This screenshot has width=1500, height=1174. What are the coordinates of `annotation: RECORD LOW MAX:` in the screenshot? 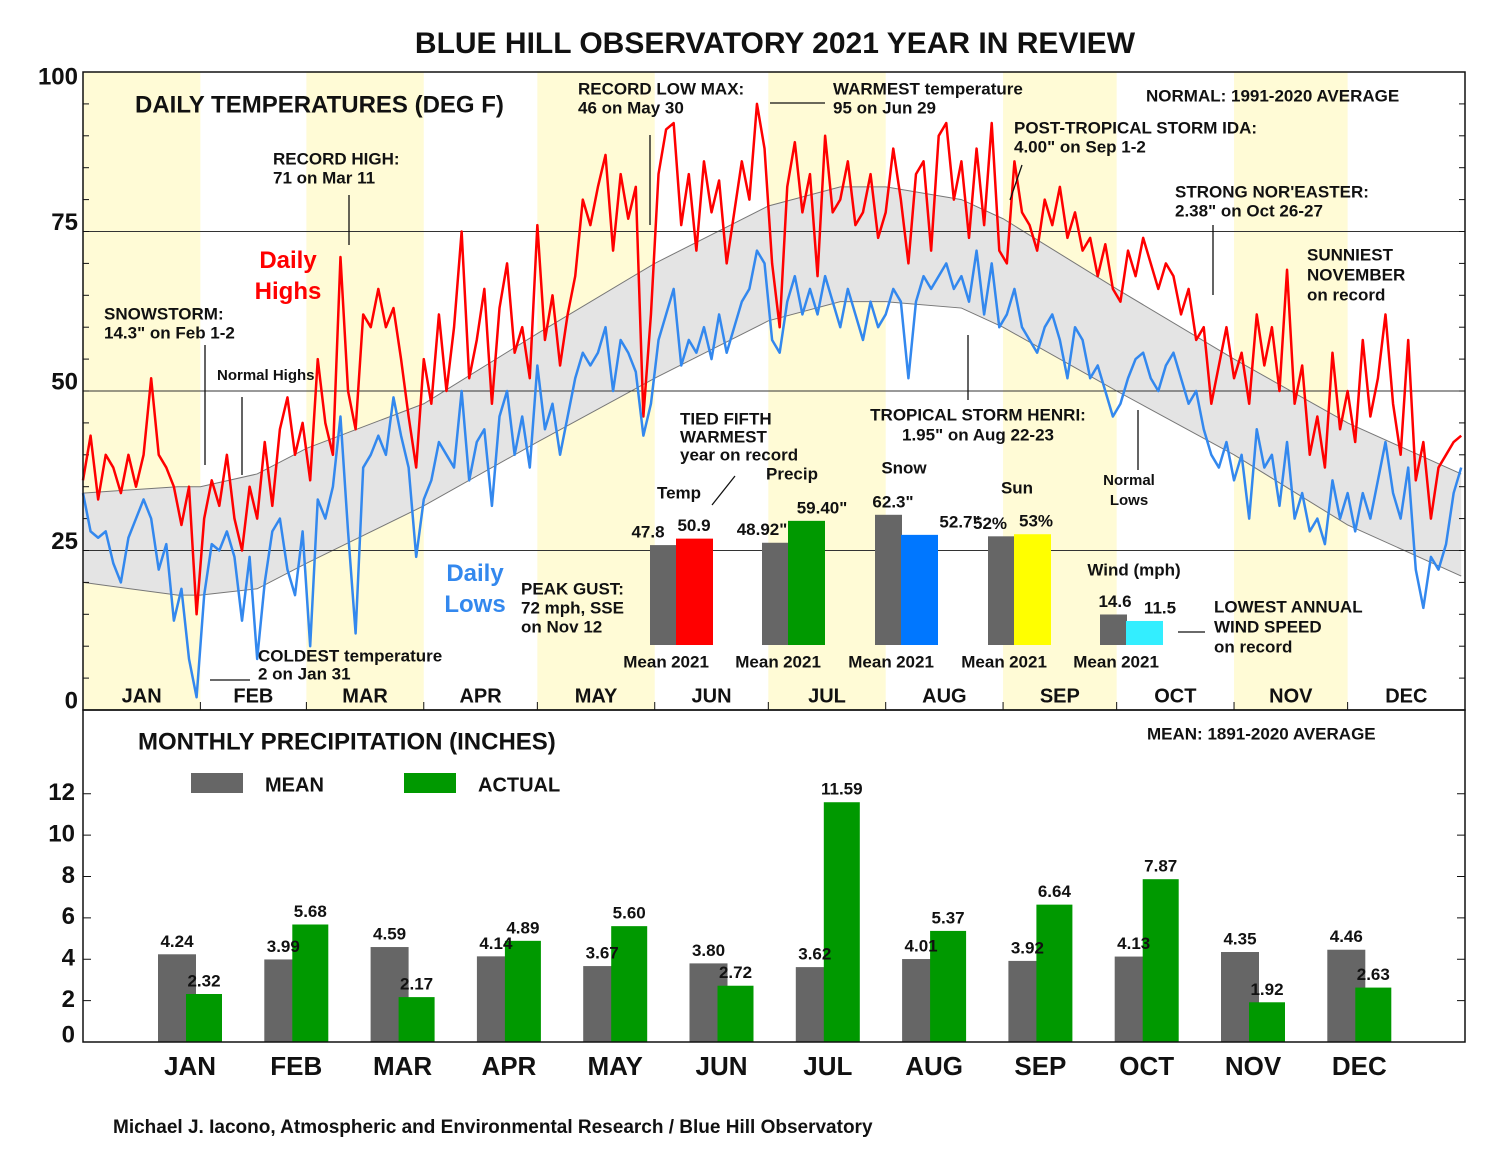 It's located at (661, 88).